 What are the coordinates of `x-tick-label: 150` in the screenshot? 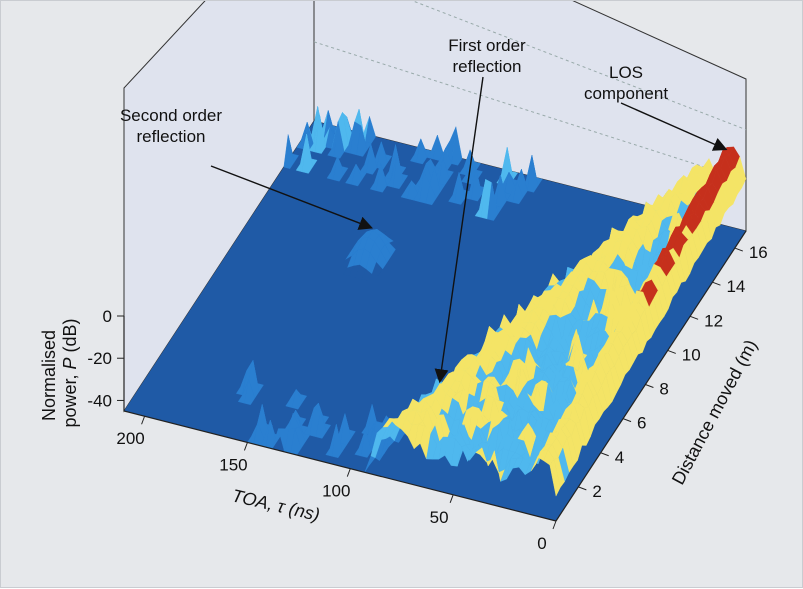 It's located at (233, 464).